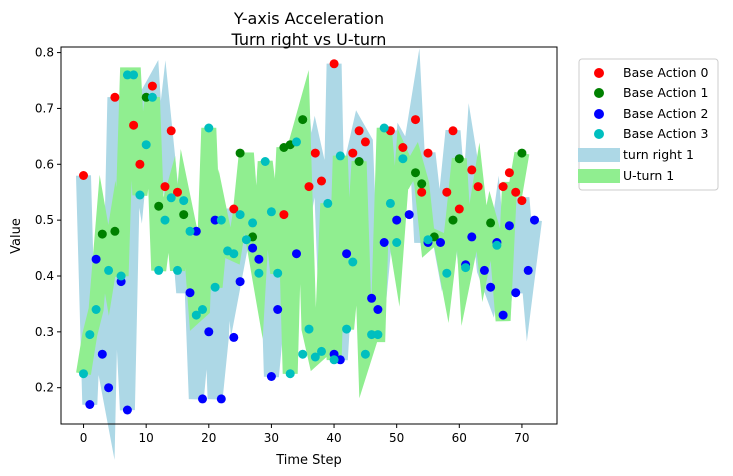 Image resolution: width=733 pixels, height=476 pixels. Describe the element at coordinates (396, 438) in the screenshot. I see `x-tick-label: 50` at that location.